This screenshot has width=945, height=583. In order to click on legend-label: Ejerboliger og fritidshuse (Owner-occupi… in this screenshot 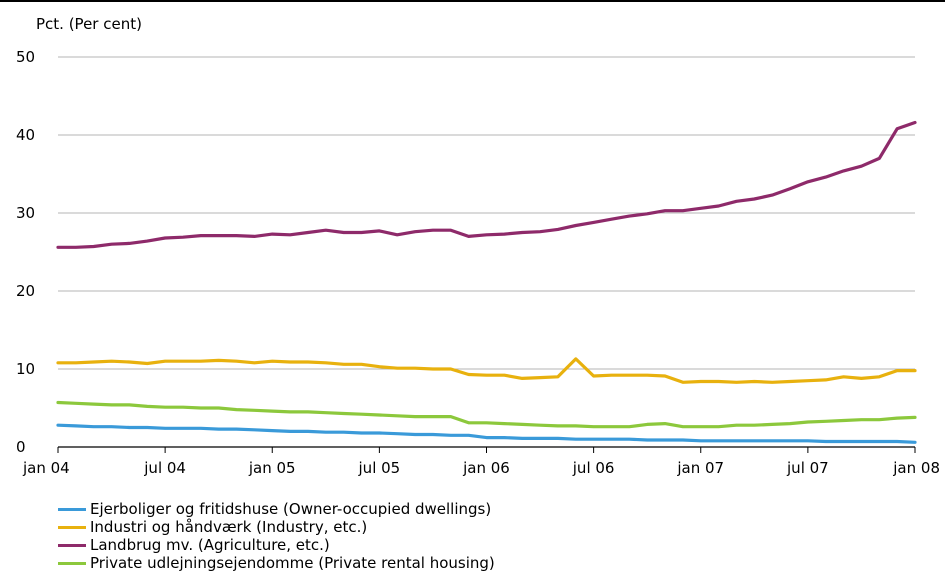, I will do `click(290, 509)`.